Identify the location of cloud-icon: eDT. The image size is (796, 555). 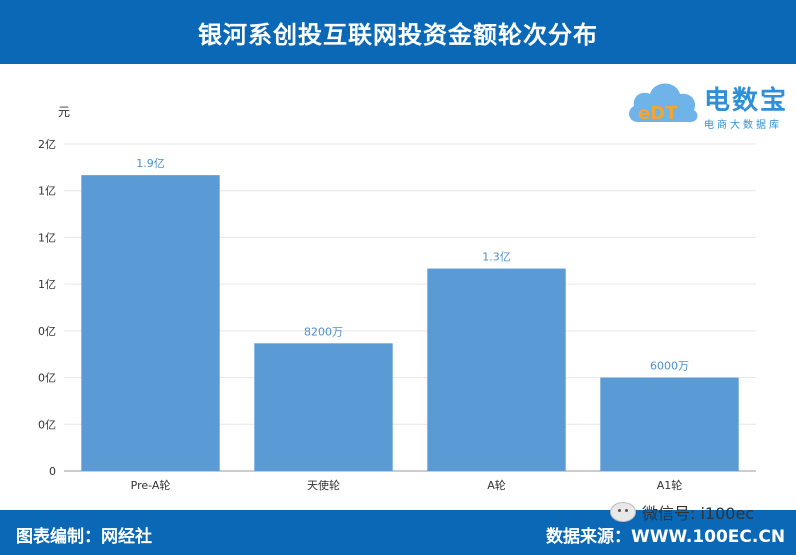
(663, 103).